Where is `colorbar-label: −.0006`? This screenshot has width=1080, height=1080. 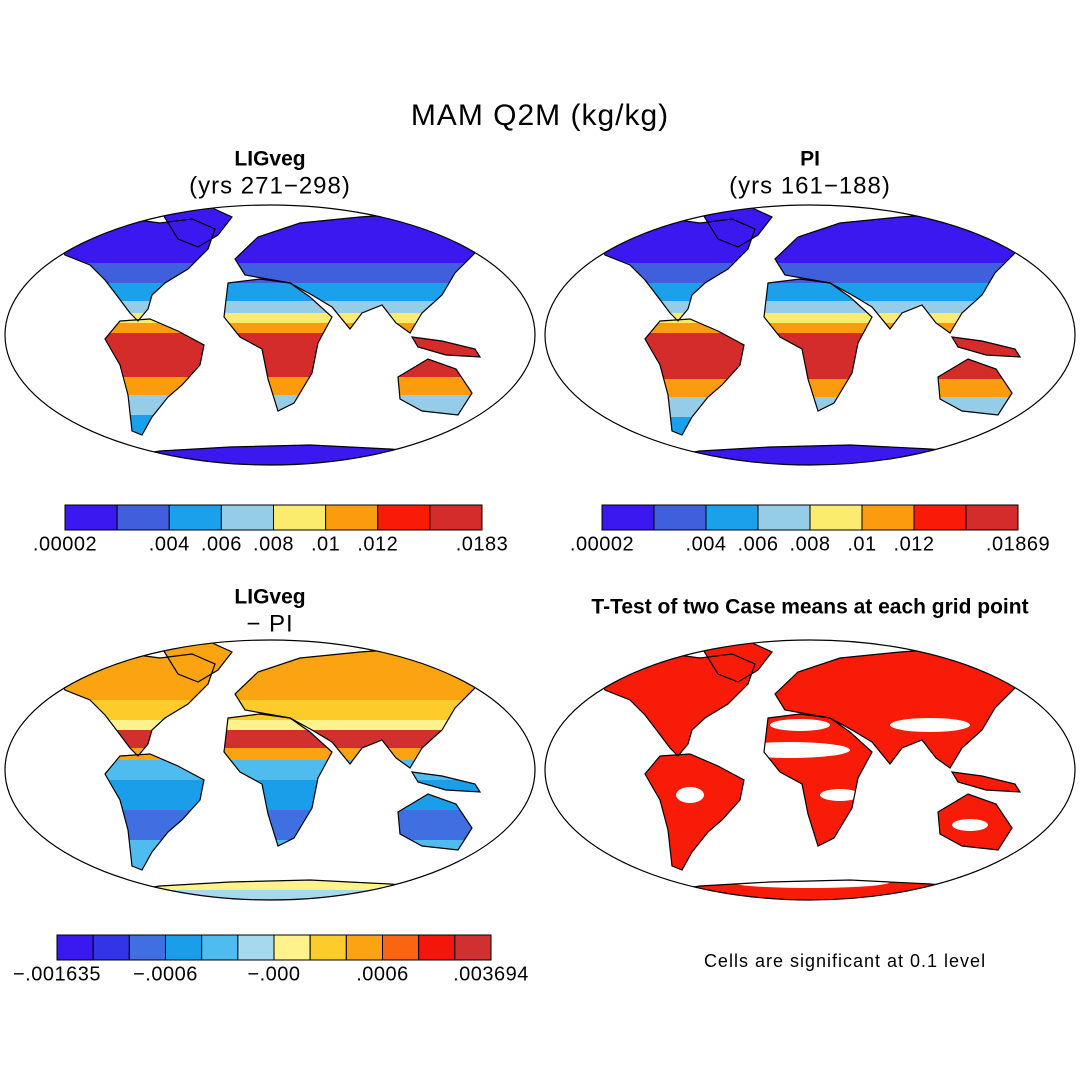
colorbar-label: −.0006 is located at coordinates (165, 974).